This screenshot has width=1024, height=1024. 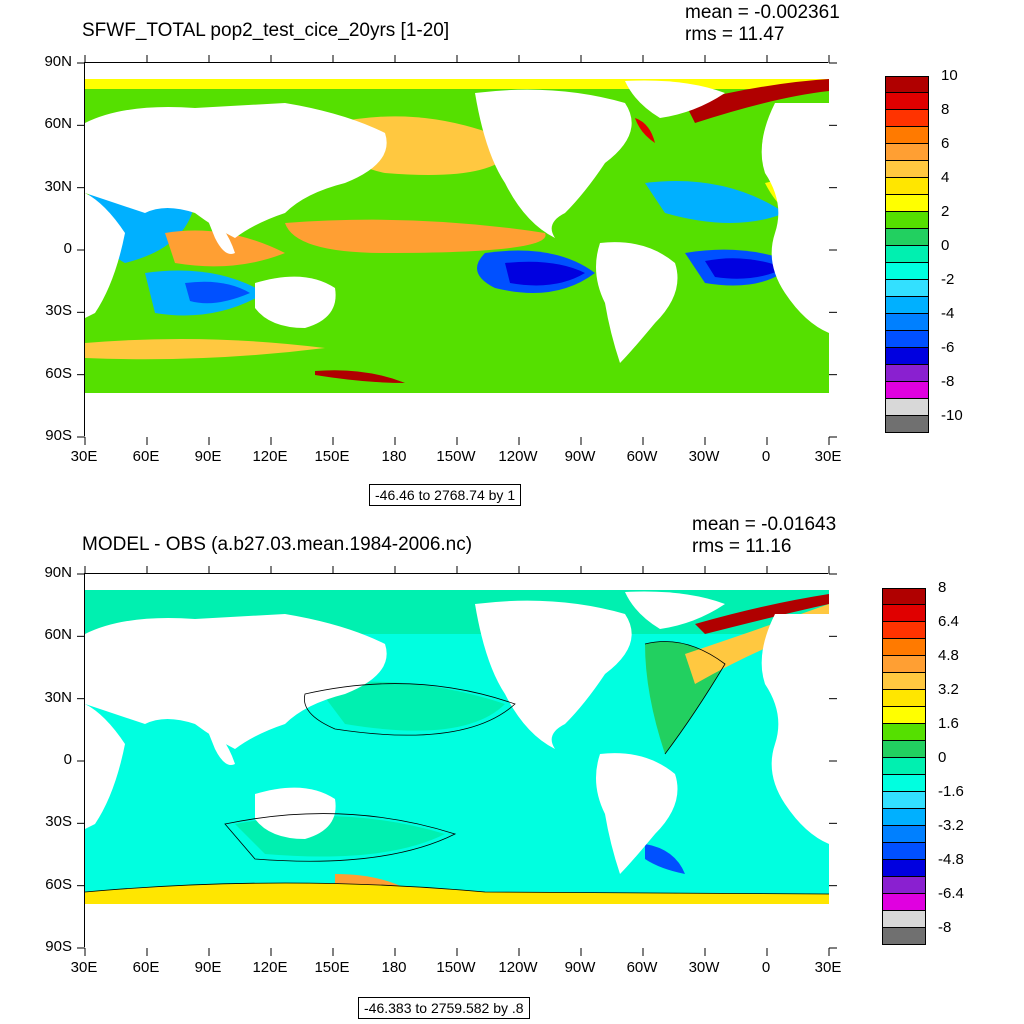 I want to click on colorbar-label: 6.4, so click(x=948, y=621).